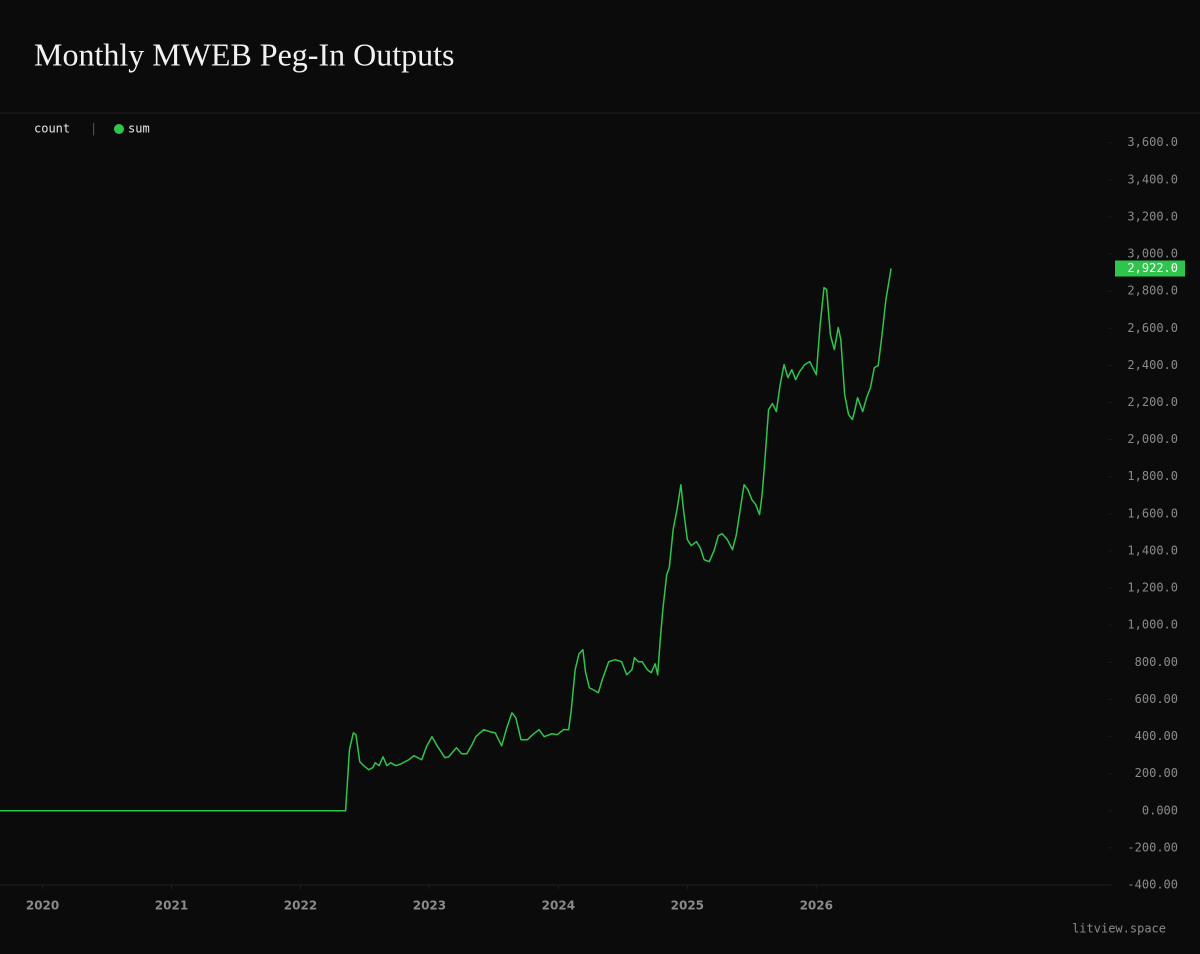 The width and height of the screenshot is (1200, 954). What do you see at coordinates (429, 906) in the screenshot?
I see `x-tick-label: 2023` at bounding box center [429, 906].